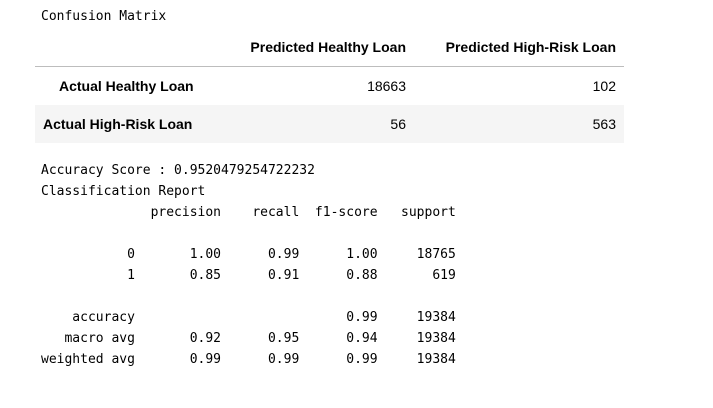 The height and width of the screenshot is (408, 713). I want to click on report-class-1-line: 1 0.85 0.91 0.88 619, so click(248, 275).